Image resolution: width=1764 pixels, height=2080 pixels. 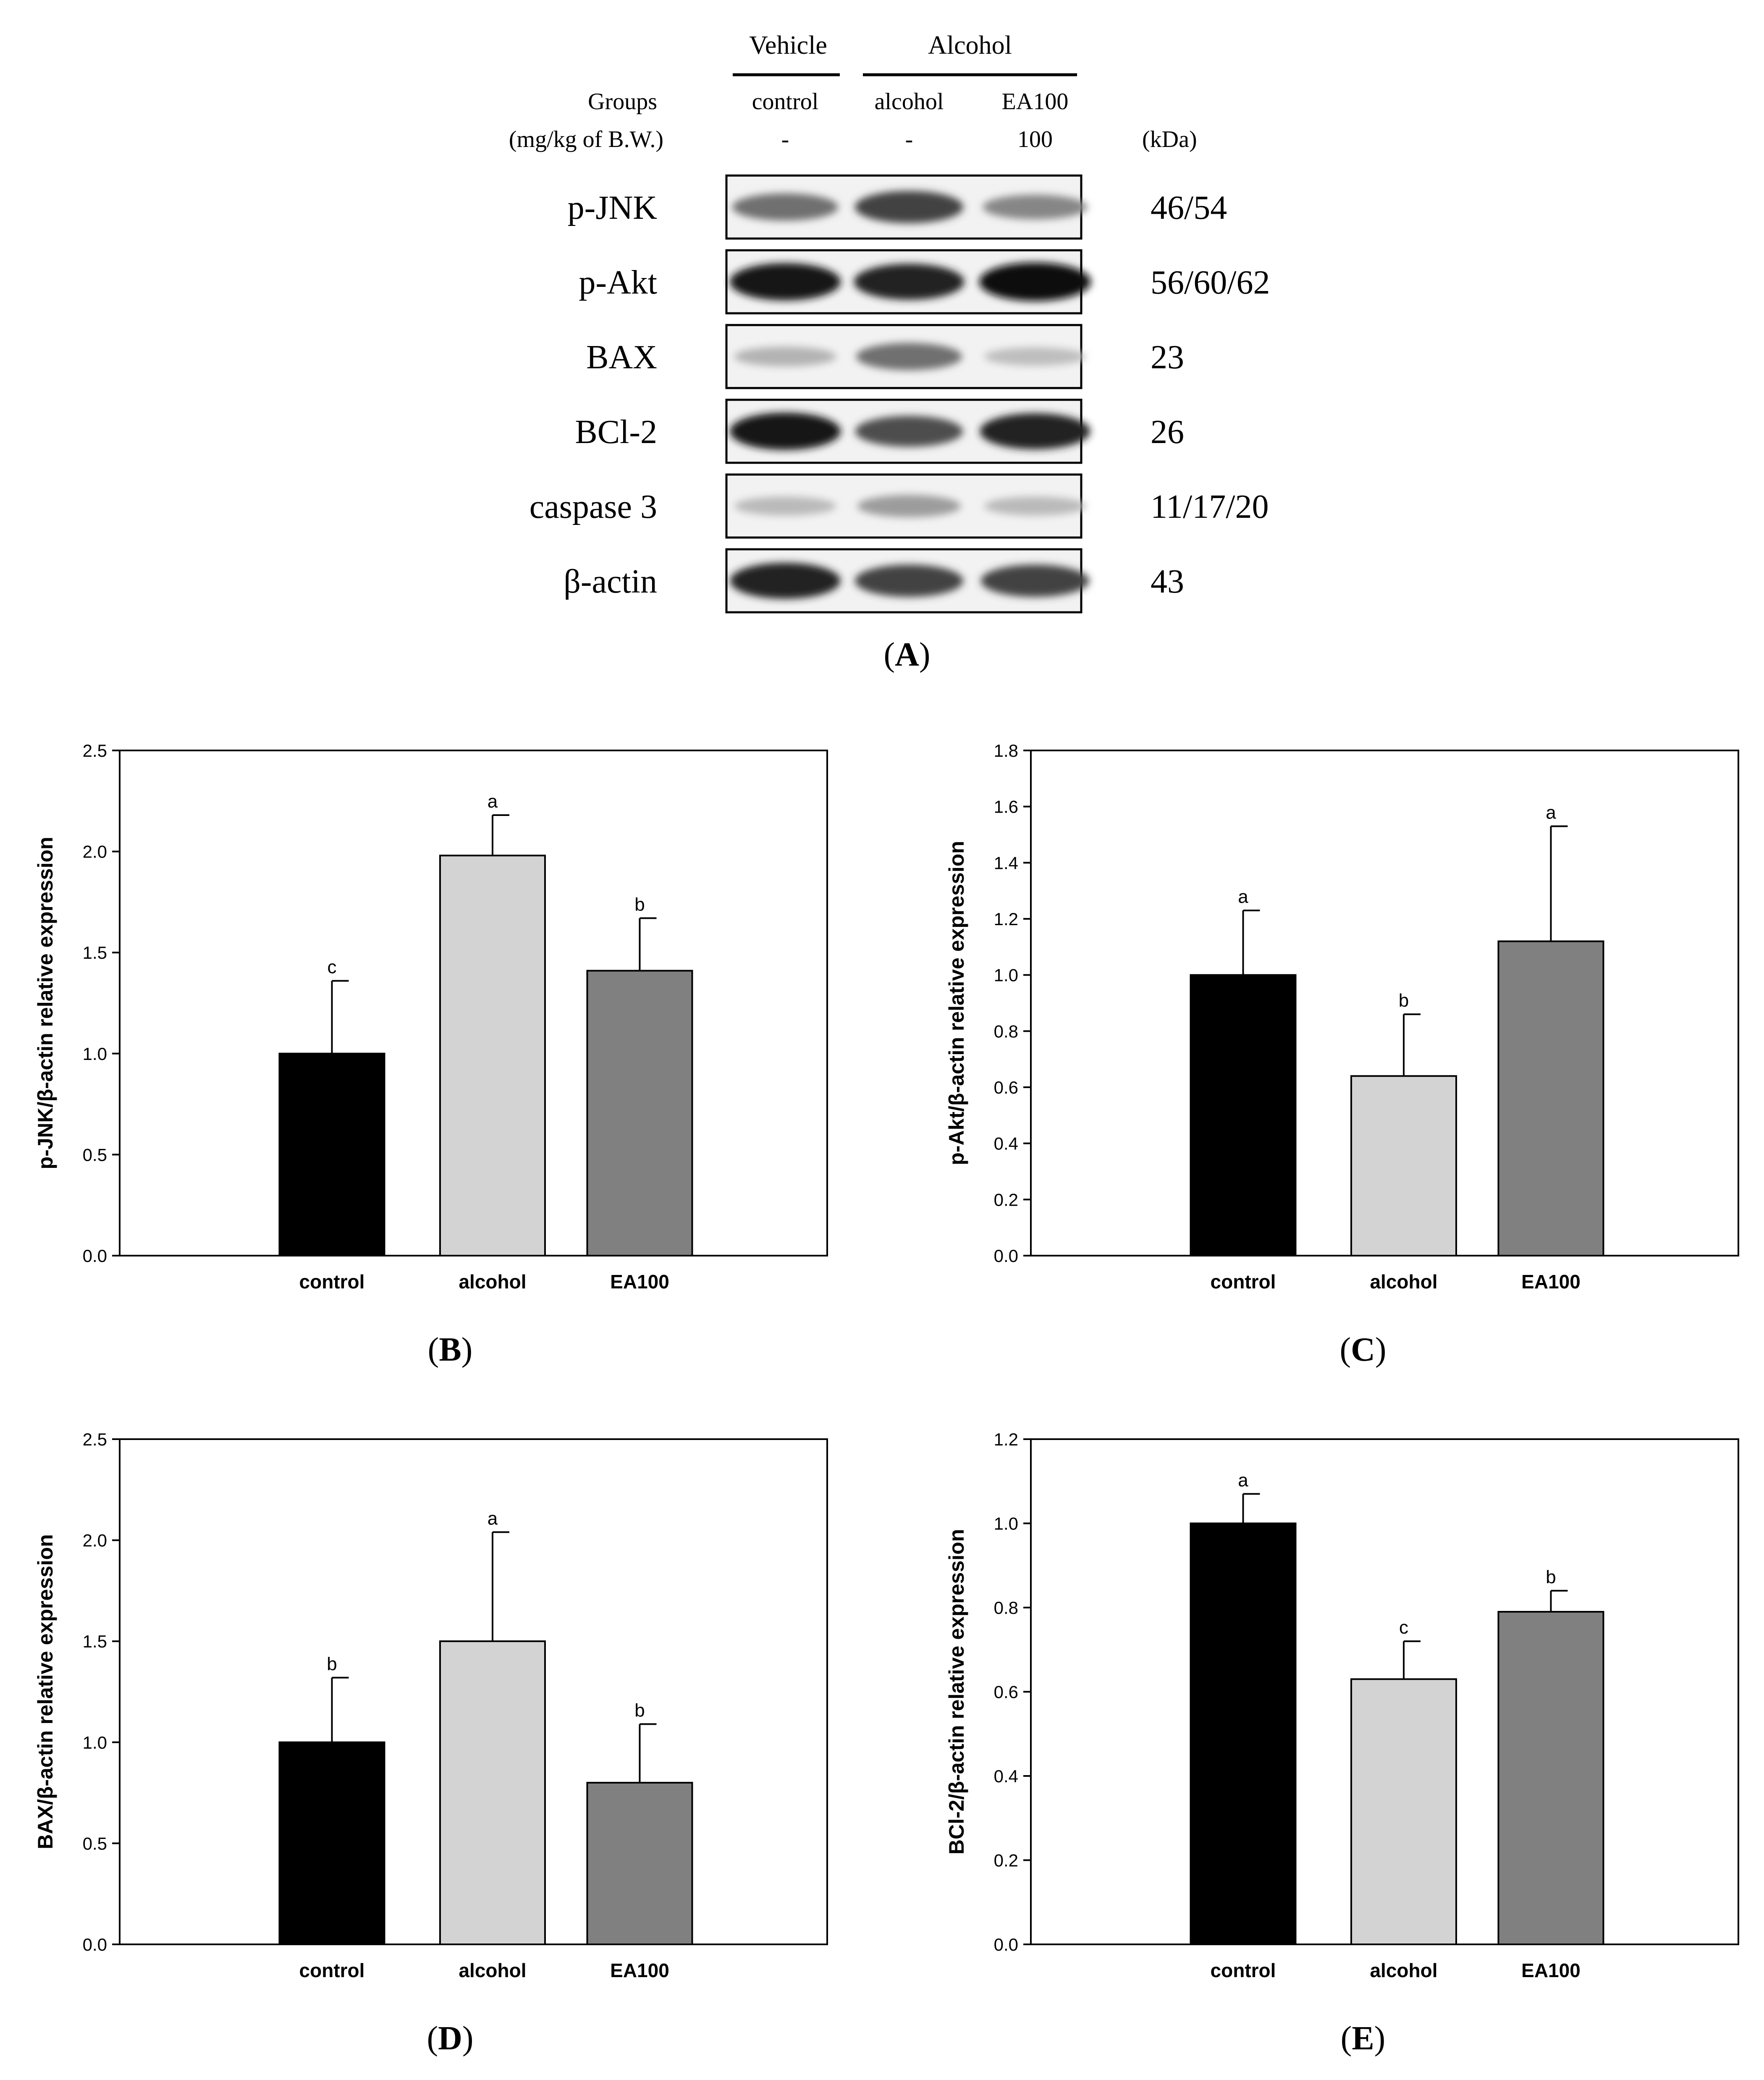 What do you see at coordinates (1035, 102) in the screenshot?
I see `lane-group-ea100: EA100` at bounding box center [1035, 102].